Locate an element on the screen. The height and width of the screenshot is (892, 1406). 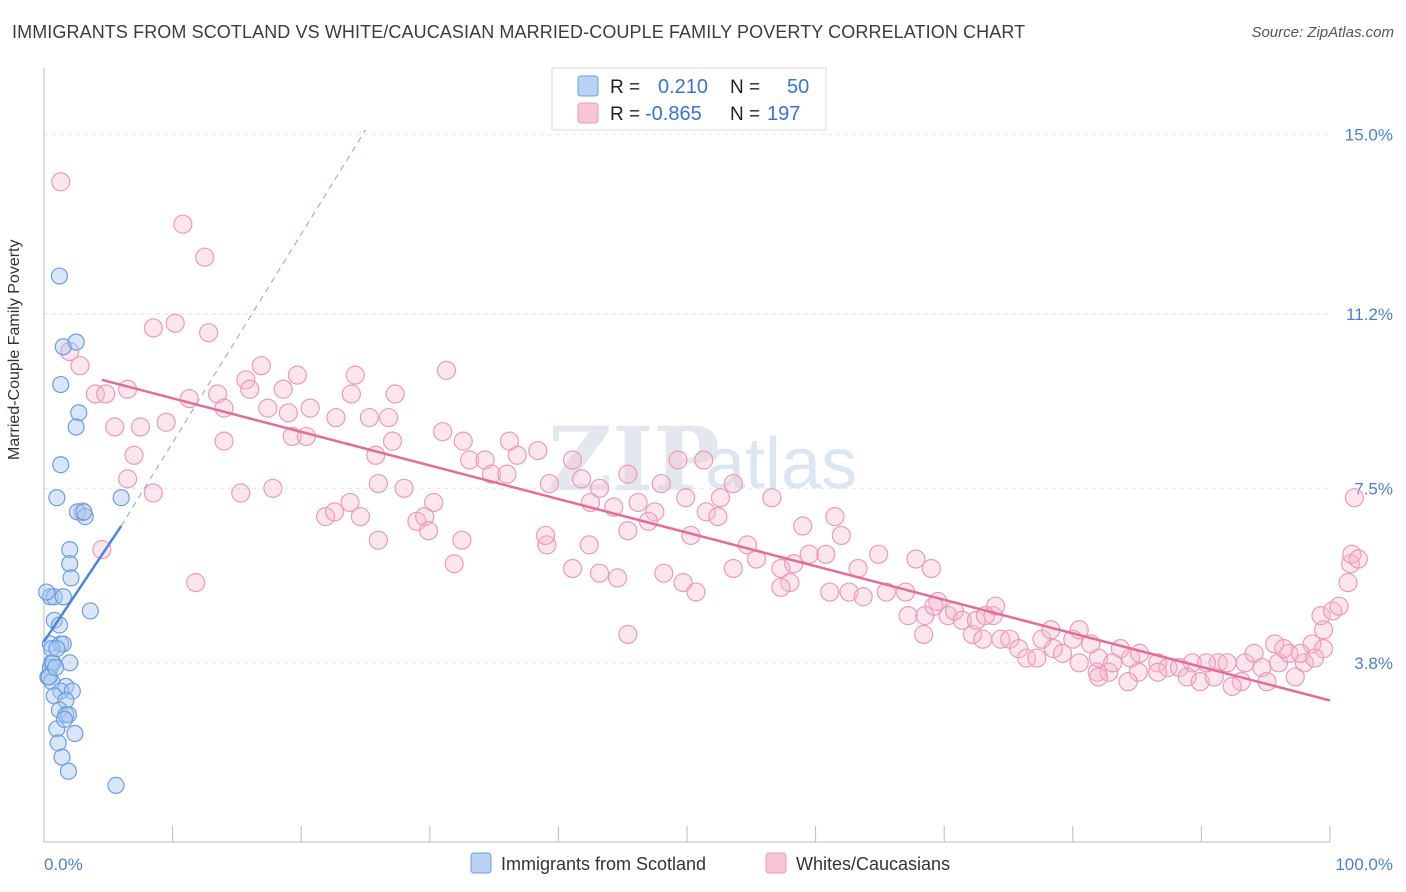
legend-n-value-scotland: 50 is located at coordinates (798, 87).